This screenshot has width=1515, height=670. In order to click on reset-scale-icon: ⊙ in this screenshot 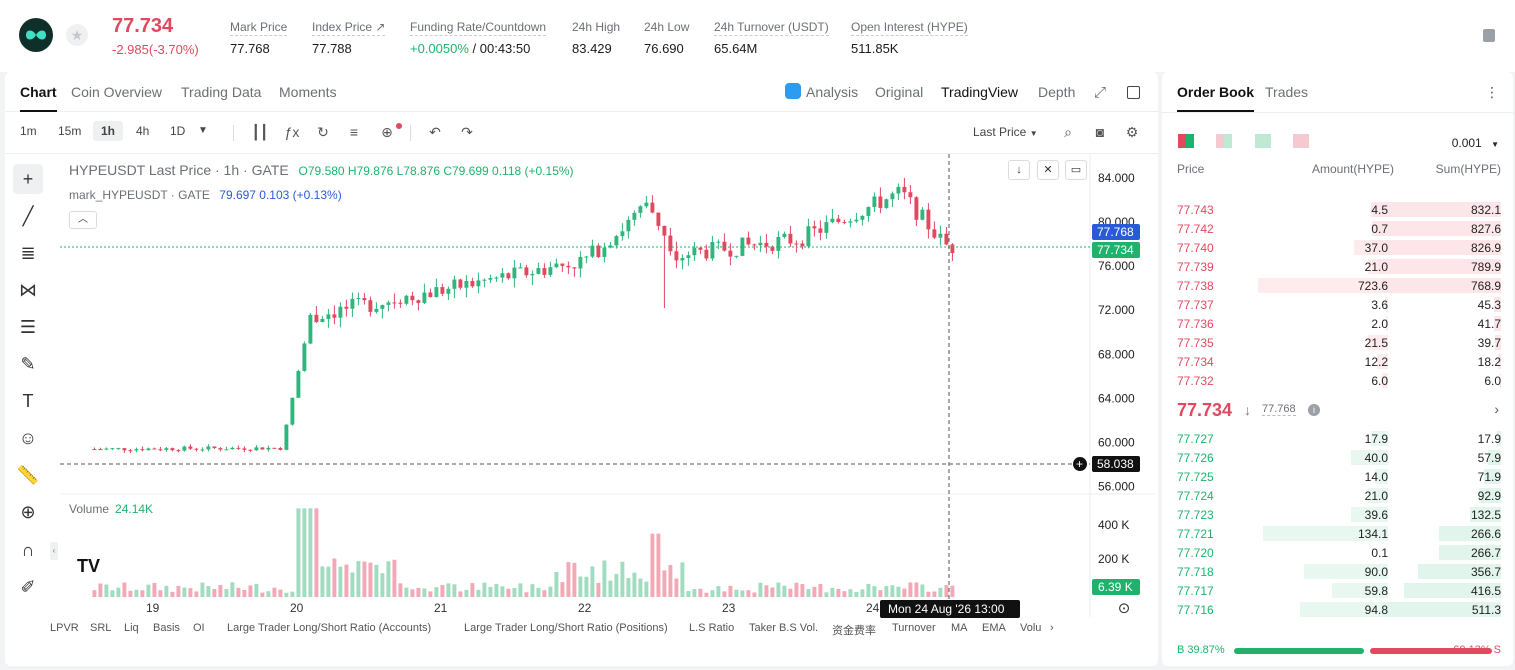, I will do `click(1124, 608)`.